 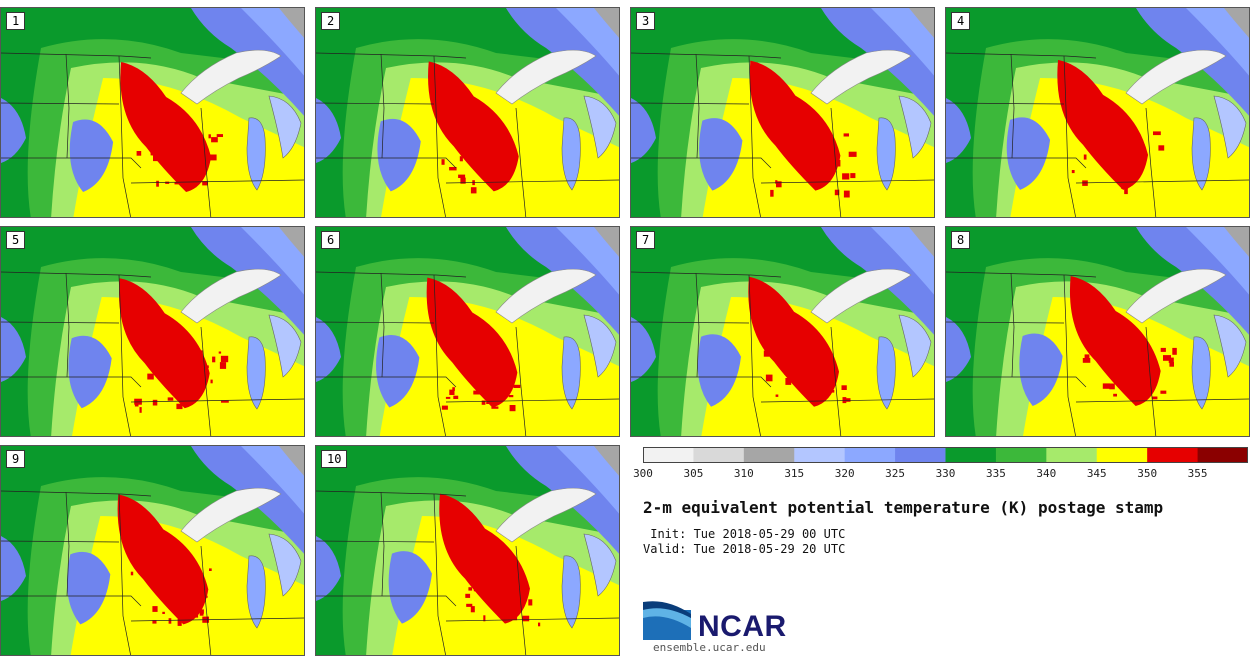 I want to click on colorbar-tick-label: 355, so click(x=1197, y=473).